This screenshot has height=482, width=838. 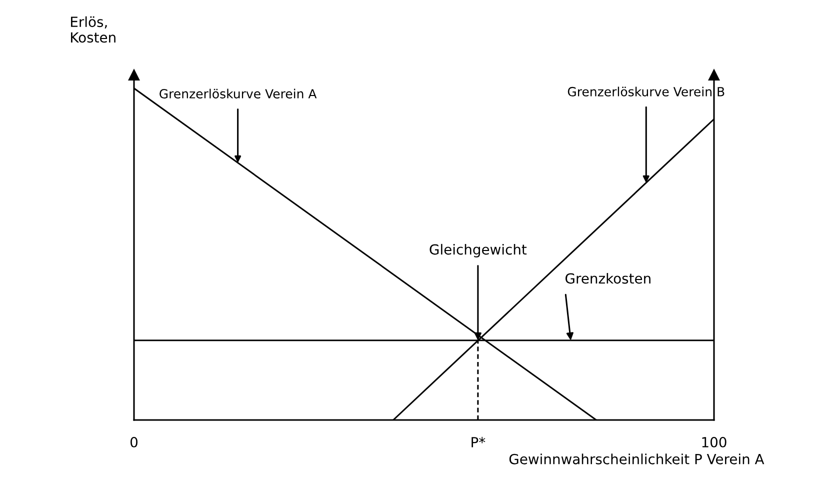 What do you see at coordinates (646, 91) in the screenshot?
I see `annotation: Grenzerlöskurve Verein B` at bounding box center [646, 91].